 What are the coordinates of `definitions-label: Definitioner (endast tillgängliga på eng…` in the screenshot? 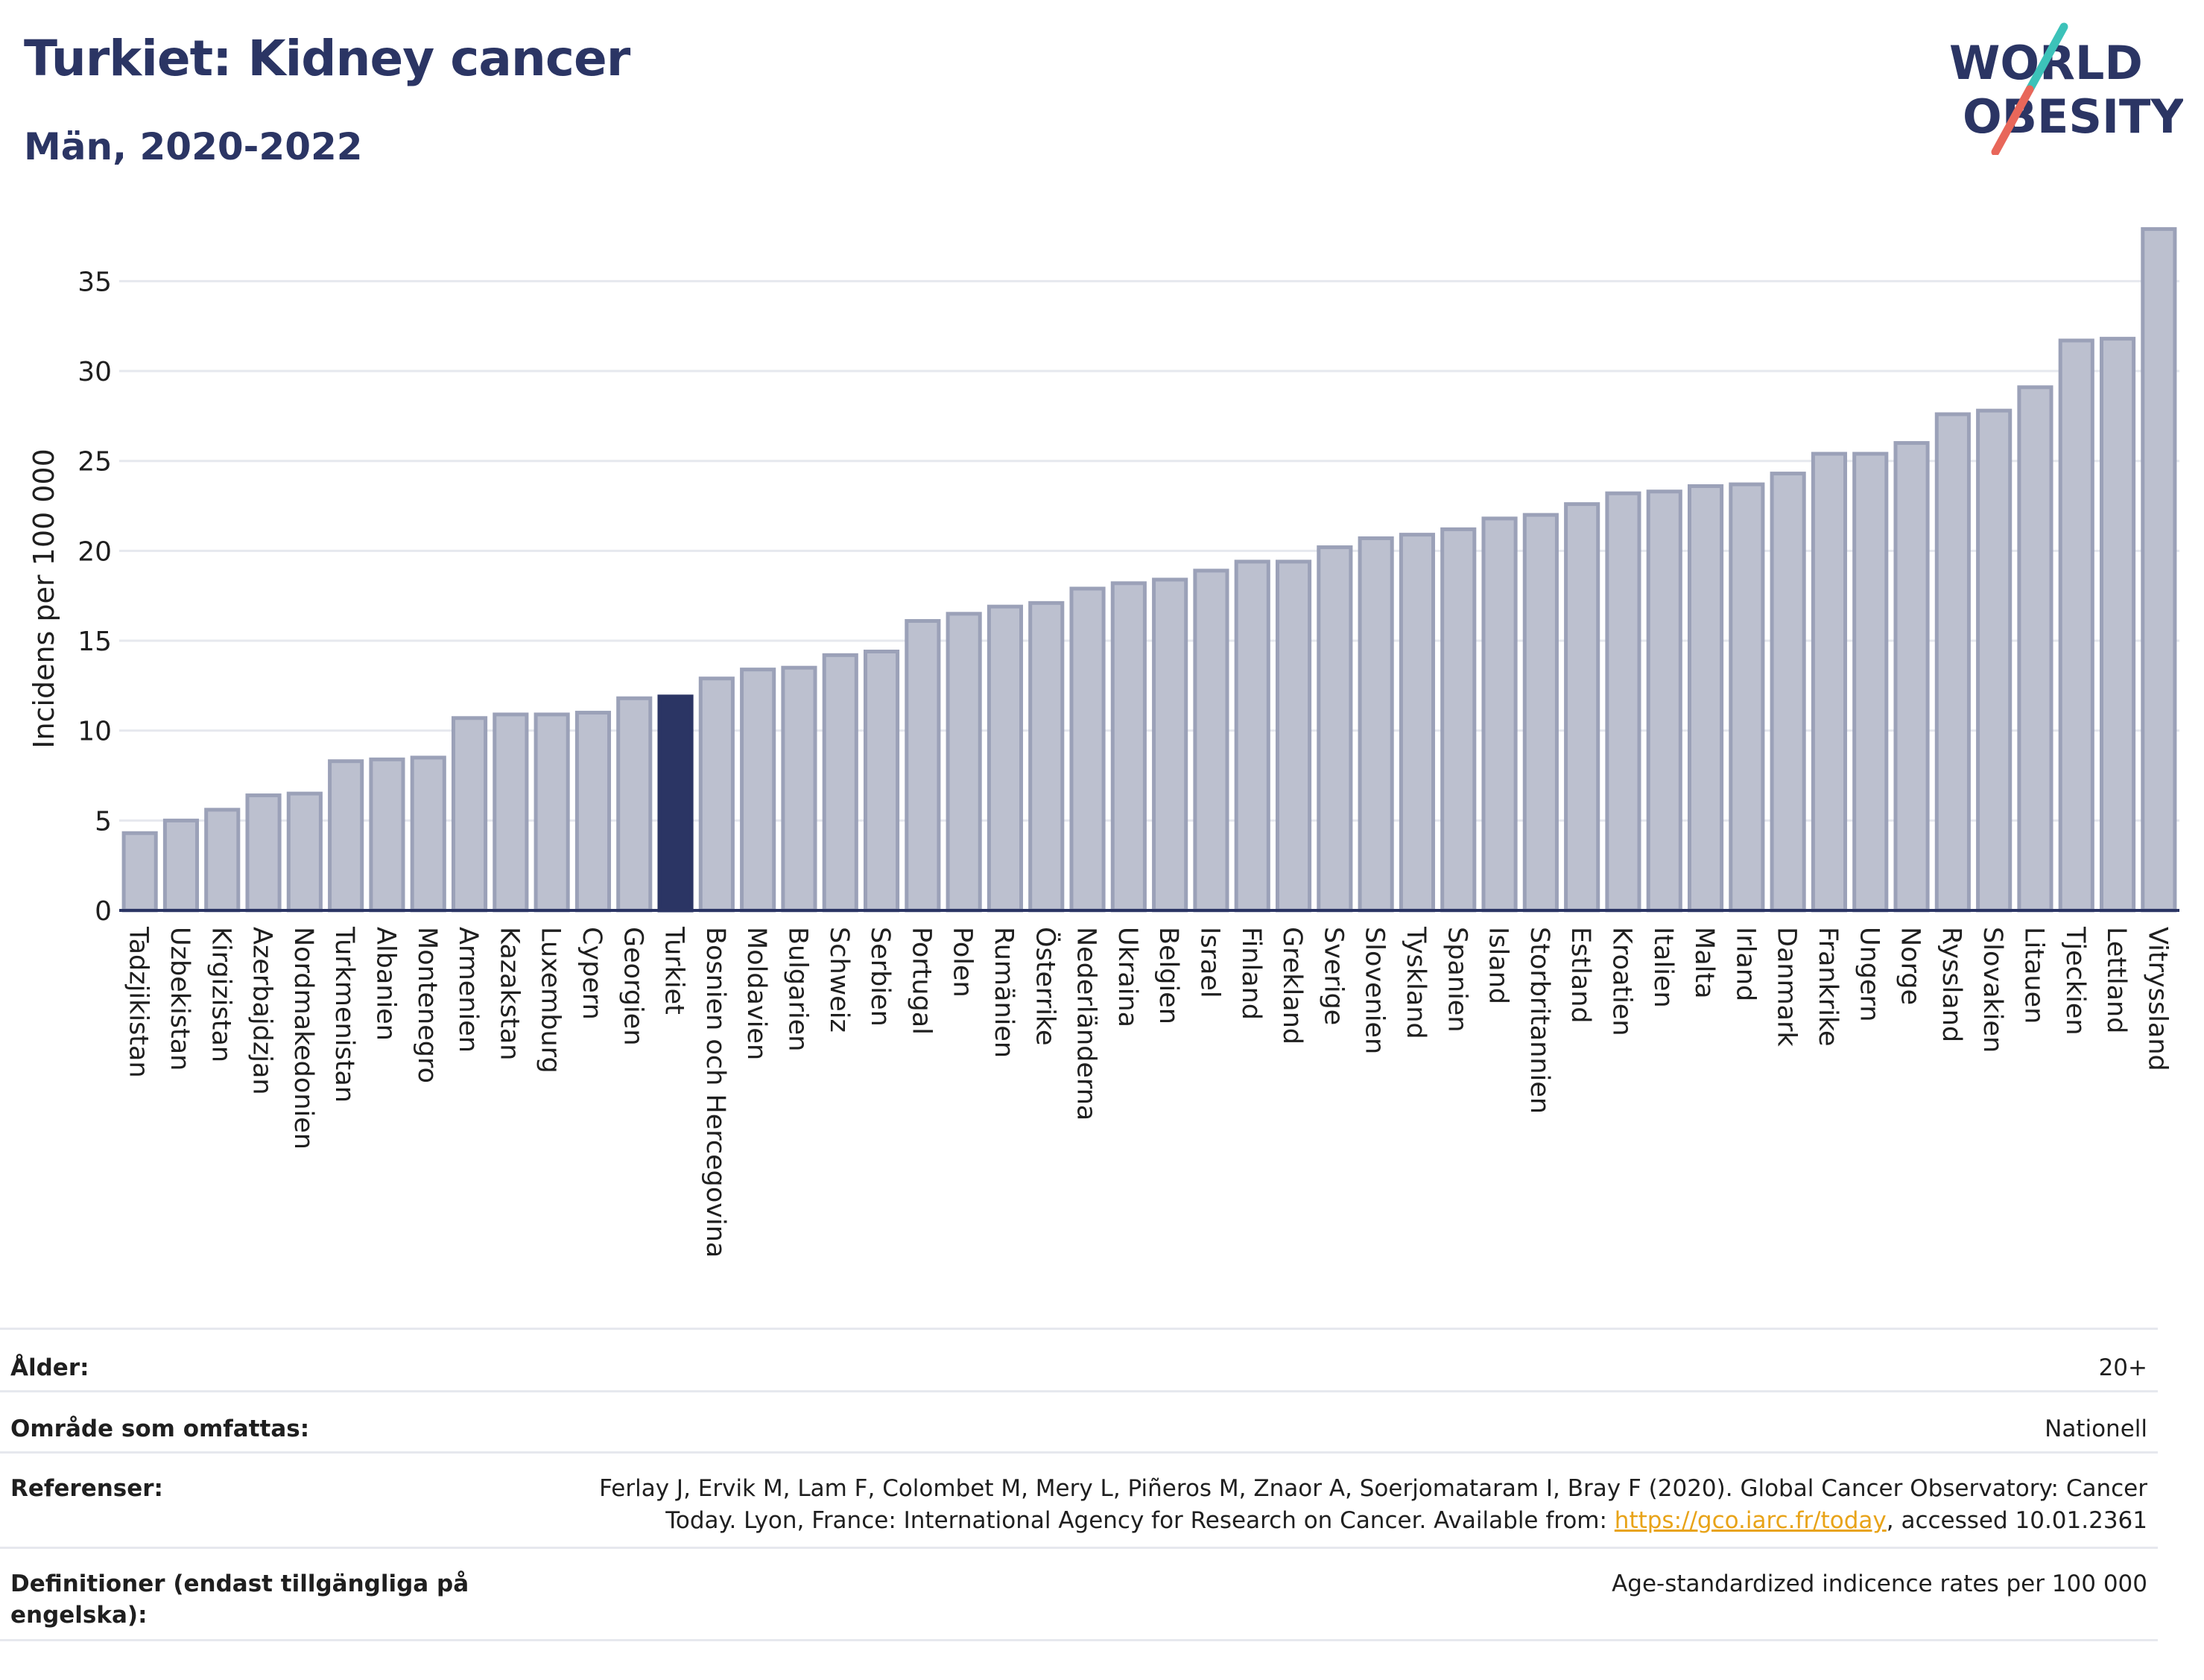 It's located at (239, 1599).